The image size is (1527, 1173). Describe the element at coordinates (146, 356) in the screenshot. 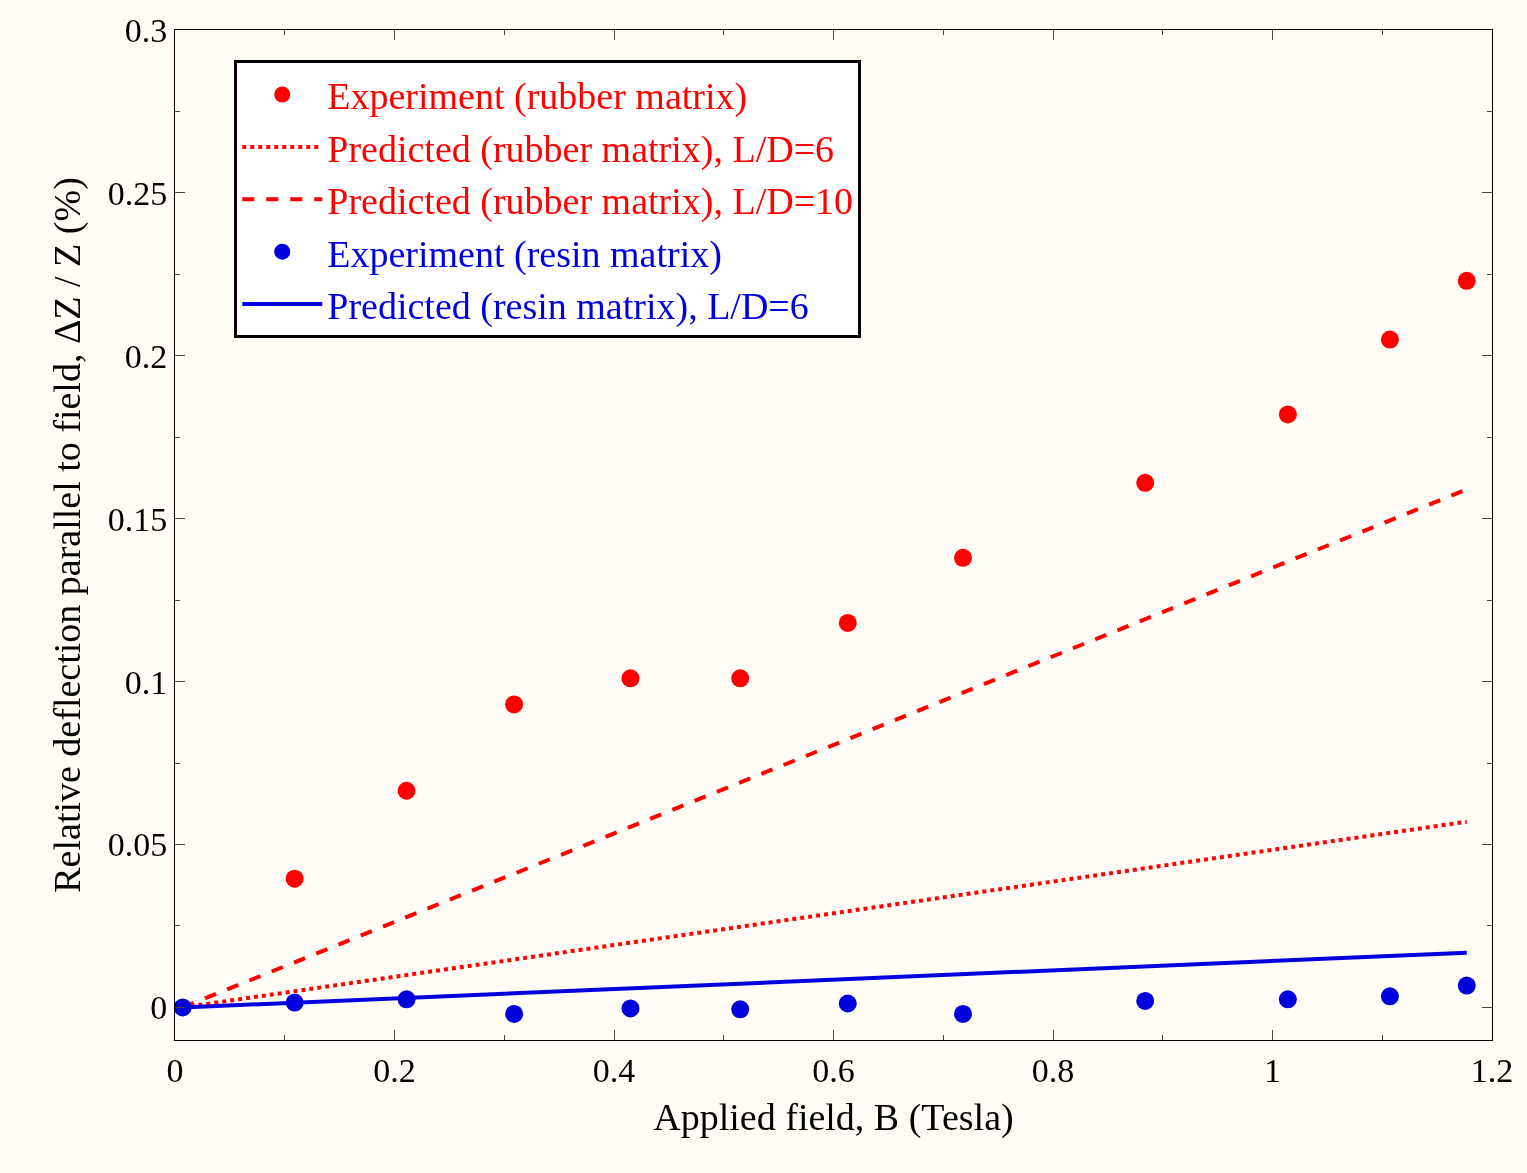

I see `y-tick-label: 0.2` at that location.